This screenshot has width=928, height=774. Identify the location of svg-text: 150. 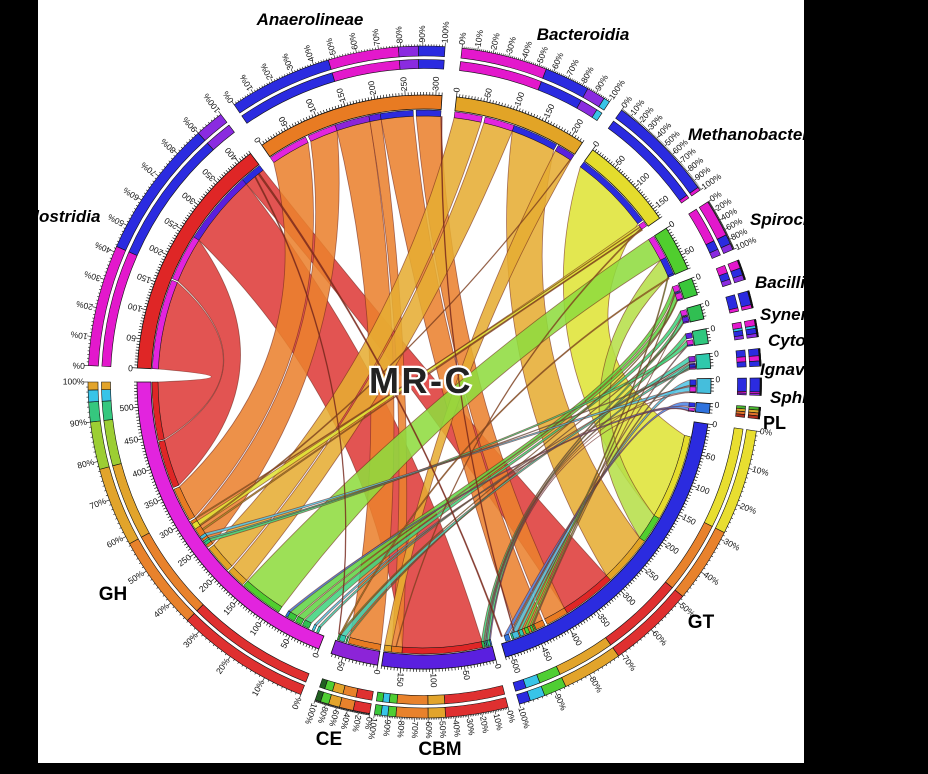
(400, 679).